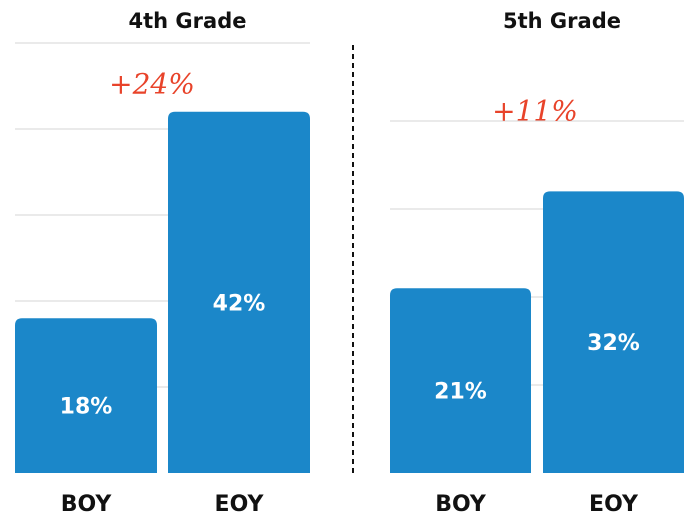 This screenshot has height=516, width=684. What do you see at coordinates (86, 407) in the screenshot?
I see `value-label: 18%` at bounding box center [86, 407].